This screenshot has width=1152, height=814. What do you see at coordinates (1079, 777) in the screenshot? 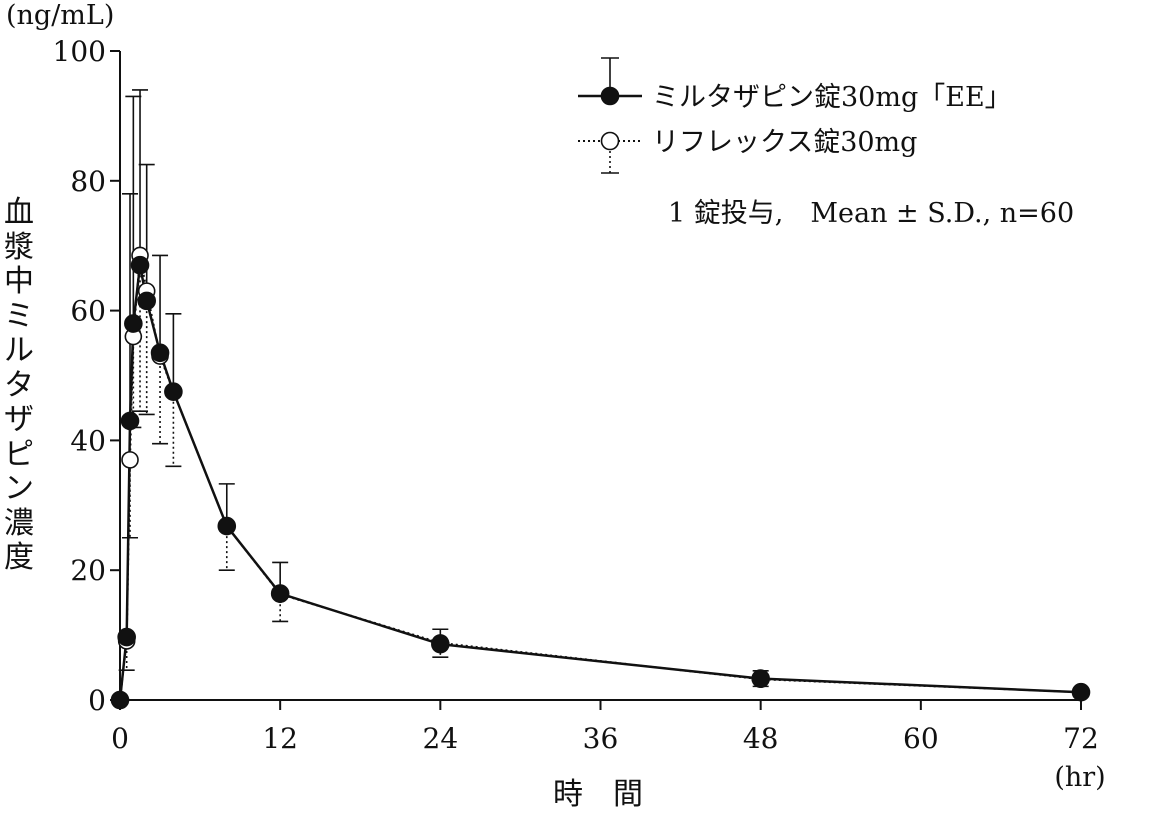
I see `x-axis-unit: (hr)` at bounding box center [1079, 777].